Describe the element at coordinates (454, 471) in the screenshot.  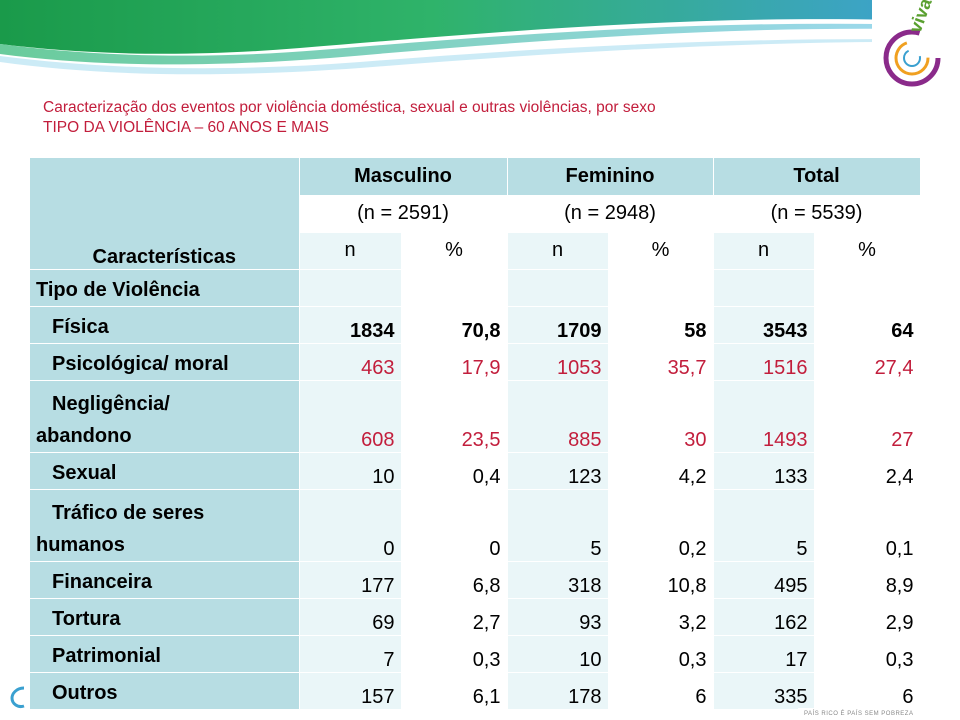
I see `cell-value: 0,4` at that location.